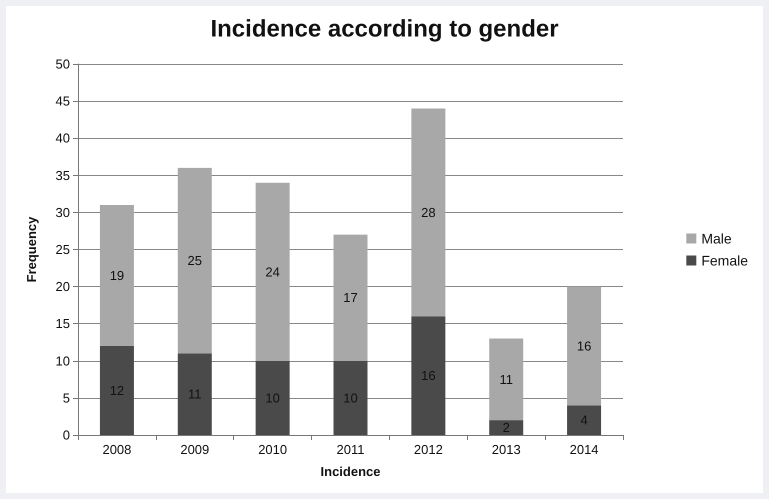  Describe the element at coordinates (63, 101) in the screenshot. I see `y-tick-label: 45` at that location.